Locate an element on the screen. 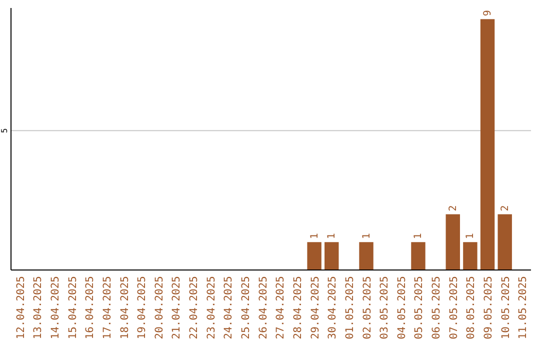 Image resolution: width=540 pixels, height=340 pixels. x-tick-label: 04.05.2025 is located at coordinates (402, 308).